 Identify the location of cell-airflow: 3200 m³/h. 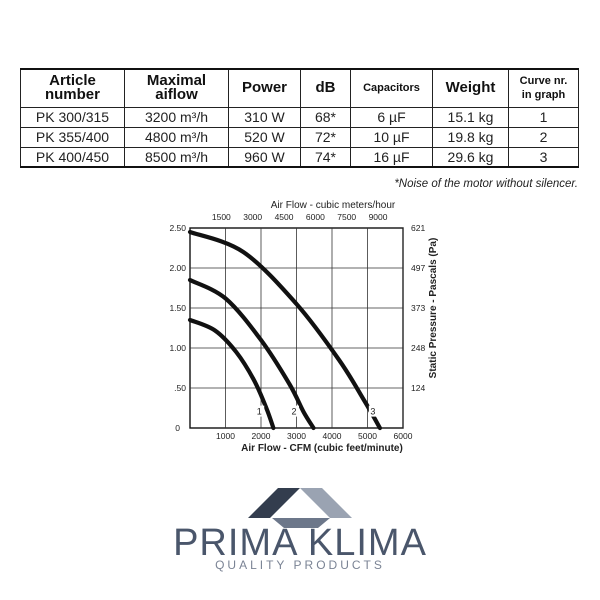
(176, 117).